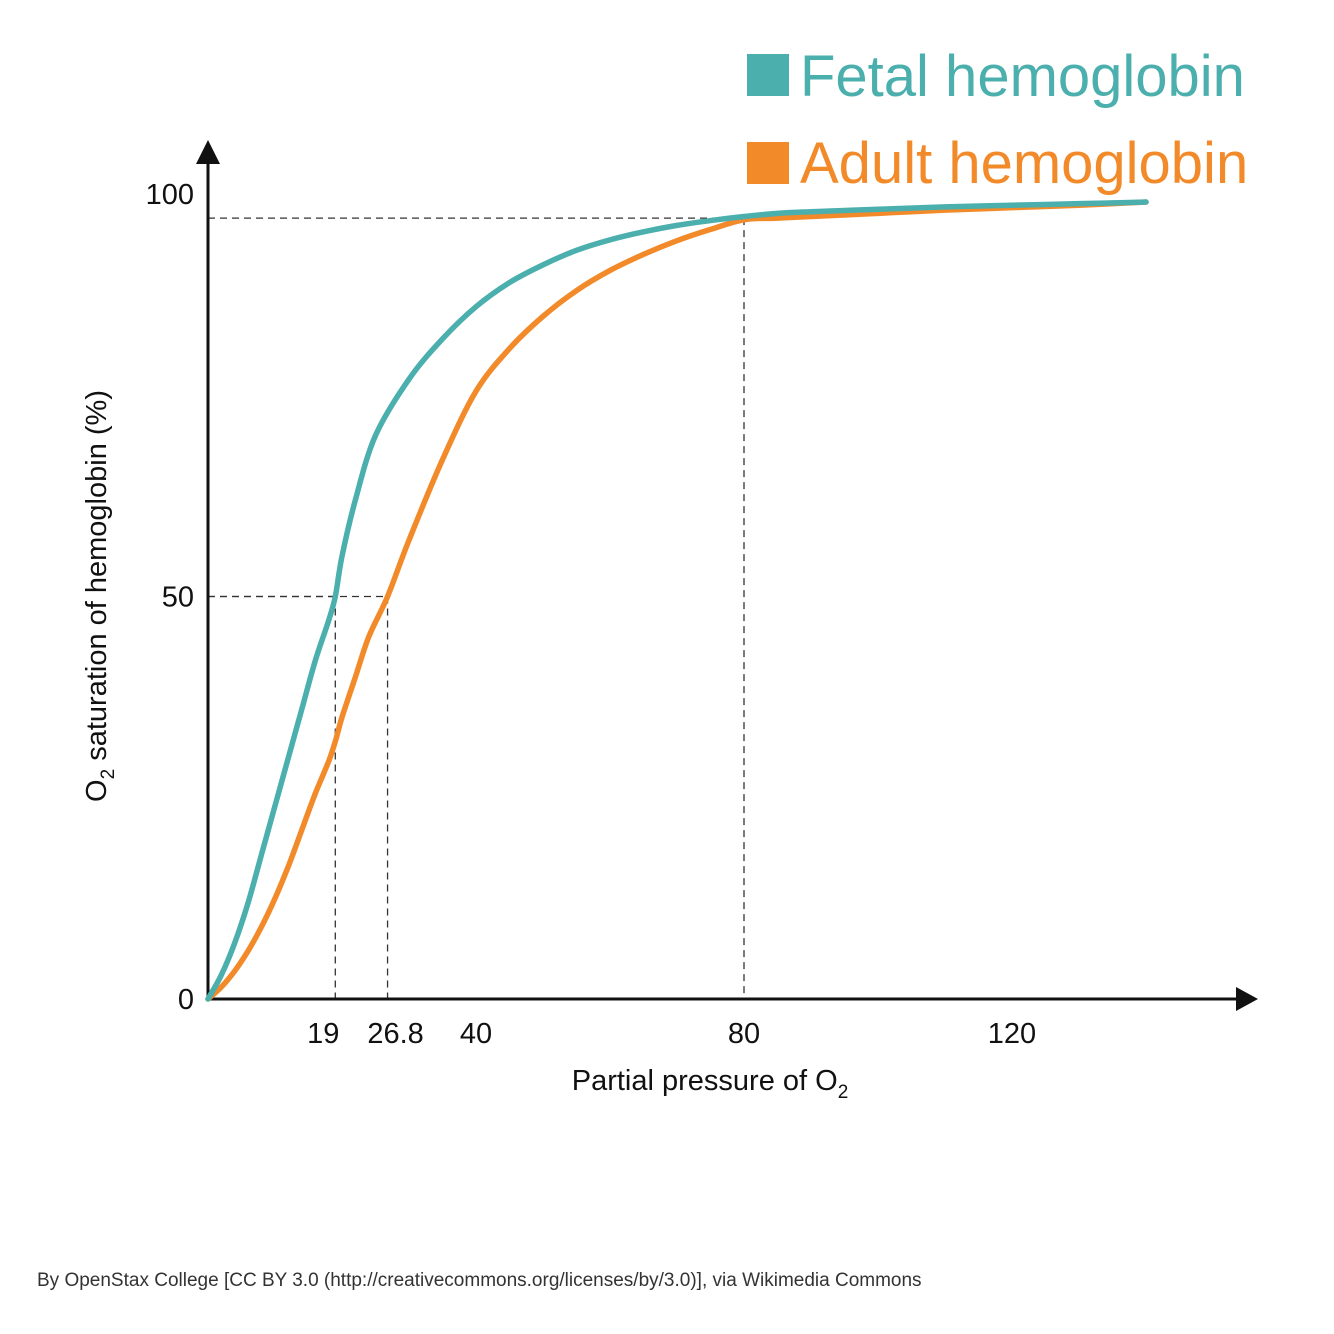 The width and height of the screenshot is (1334, 1334). What do you see at coordinates (97, 790) in the screenshot?
I see `y-axis-title-pre: O` at bounding box center [97, 790].